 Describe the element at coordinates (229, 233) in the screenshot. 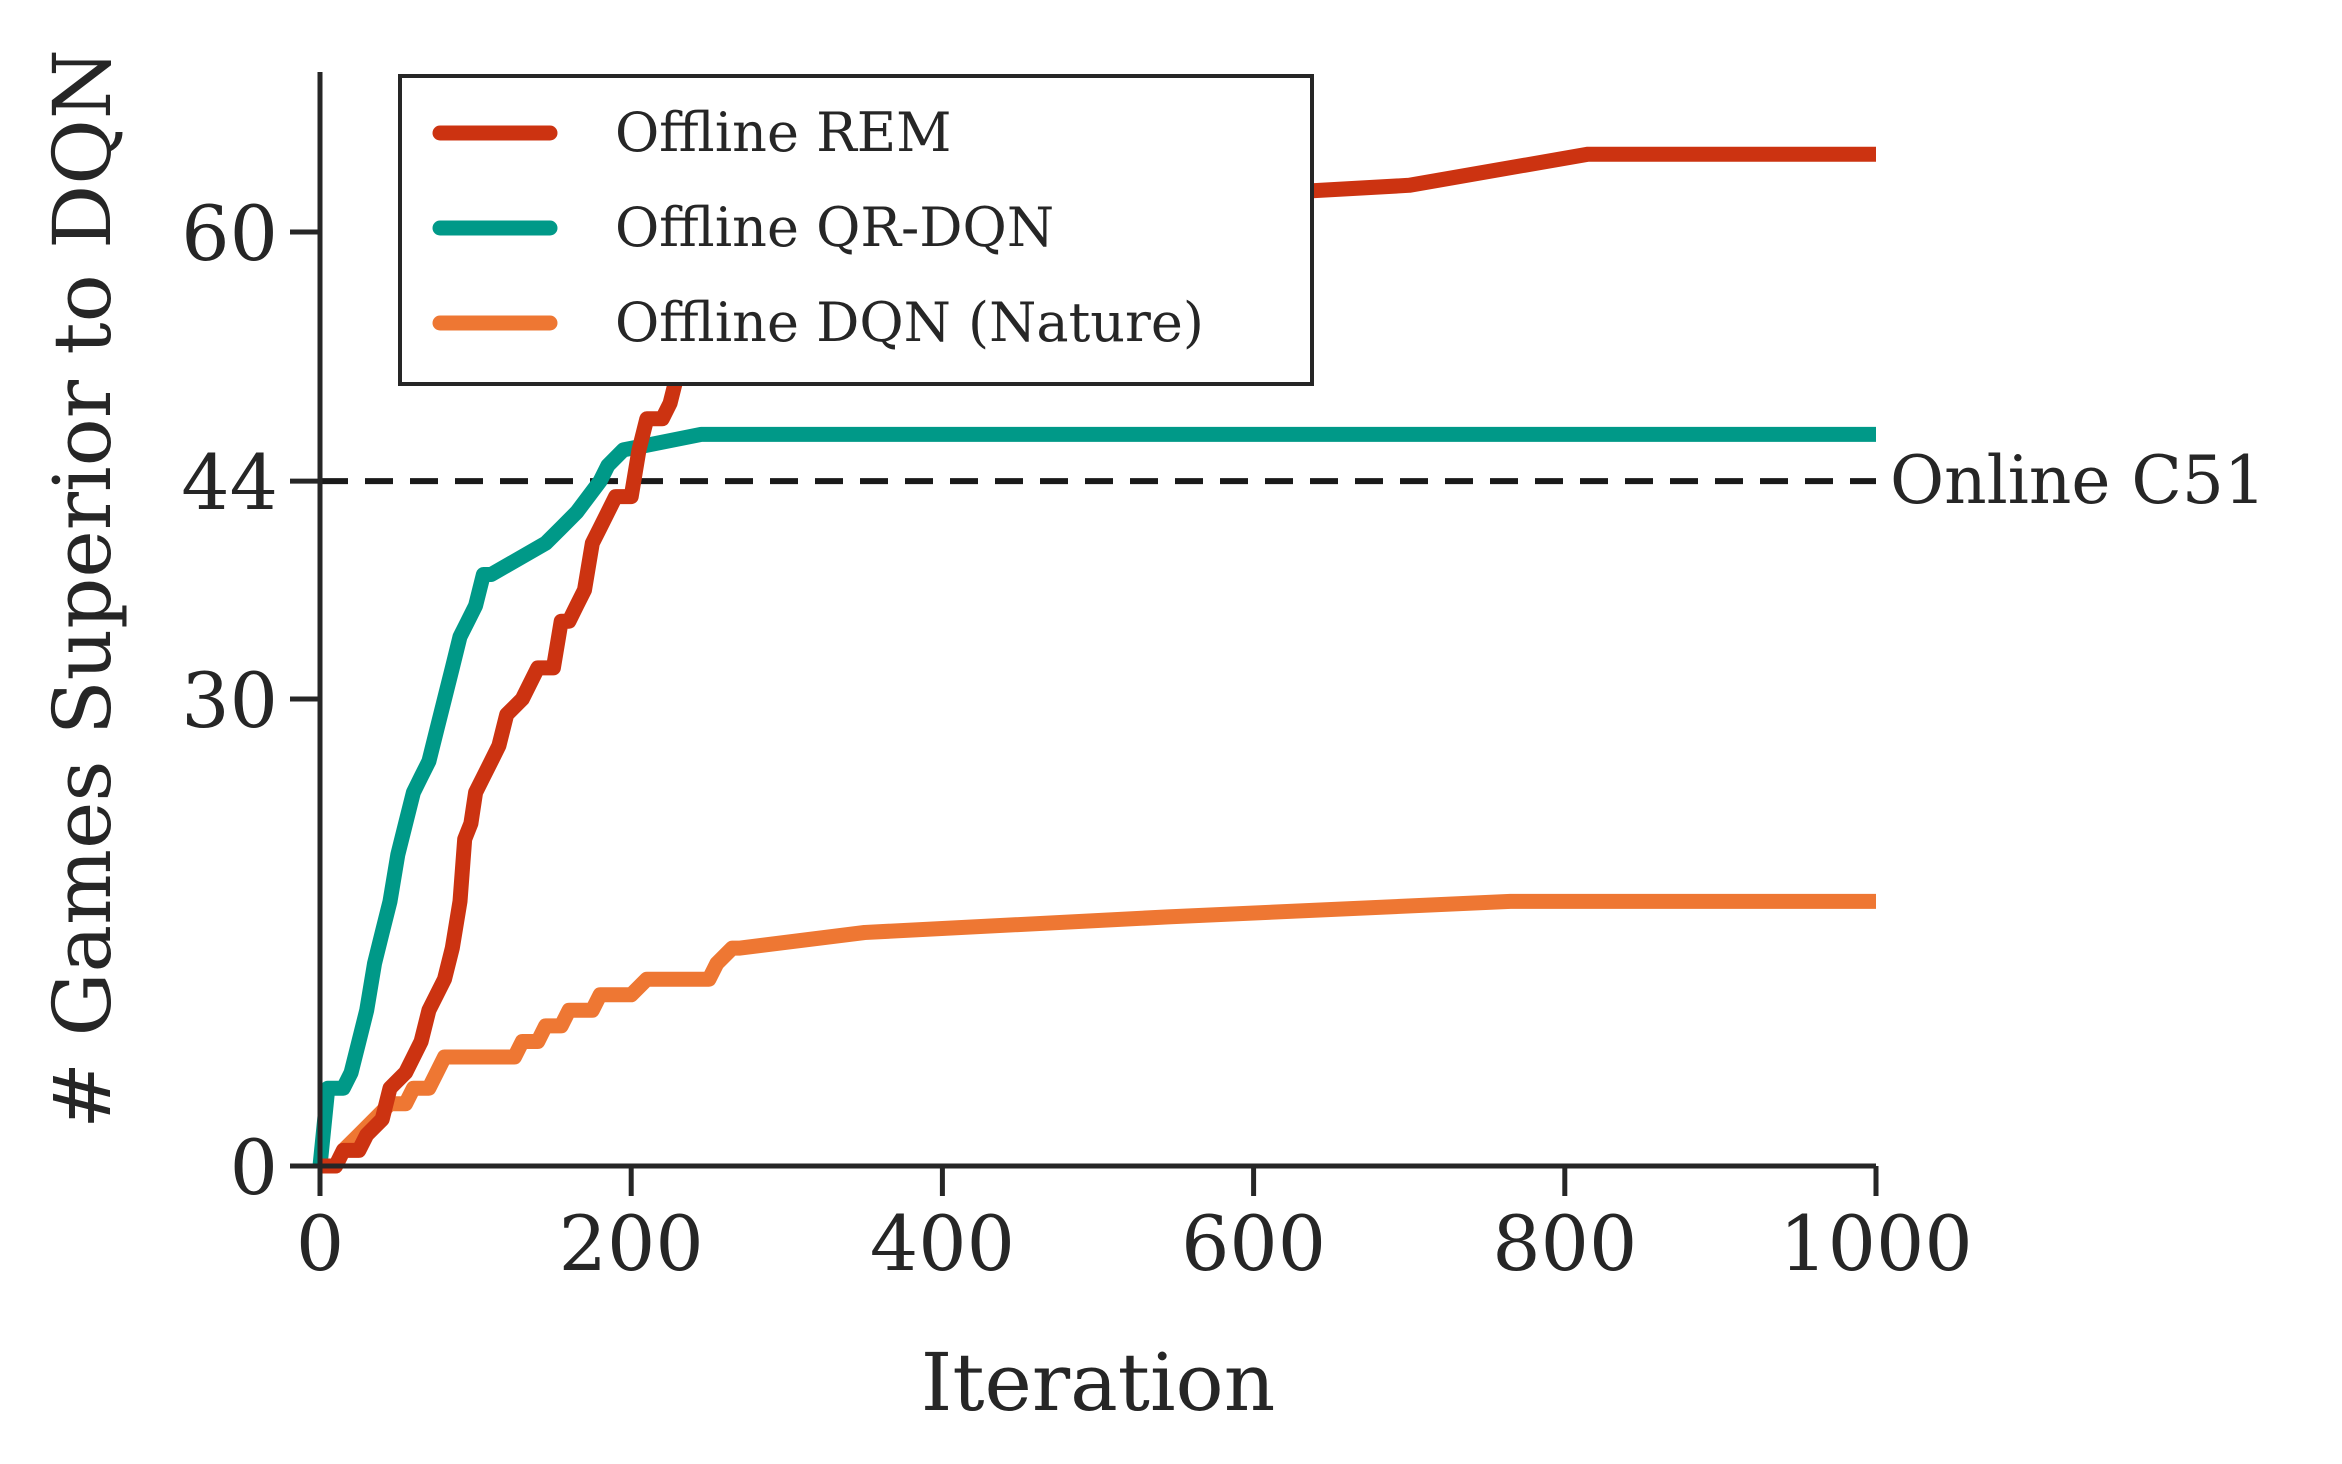

I see `y-tick-label-3: 60` at that location.